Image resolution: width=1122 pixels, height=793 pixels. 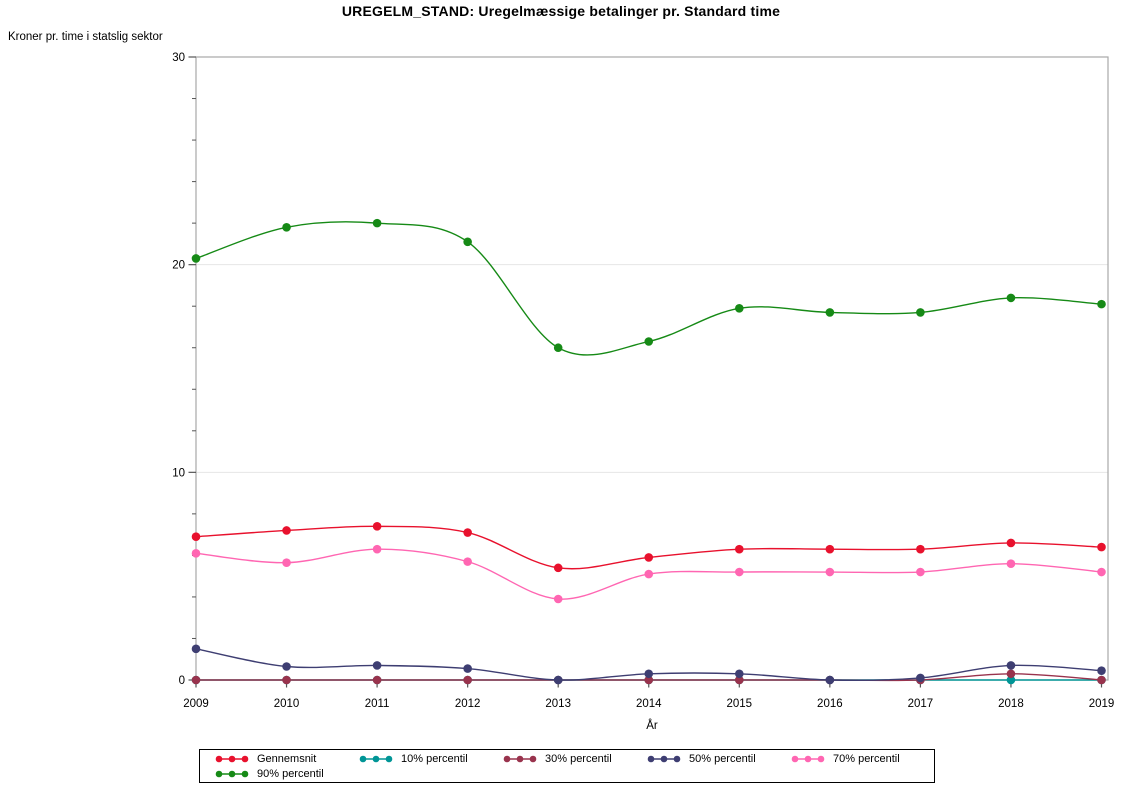 I want to click on svg-text: 2014, so click(x=649, y=704).